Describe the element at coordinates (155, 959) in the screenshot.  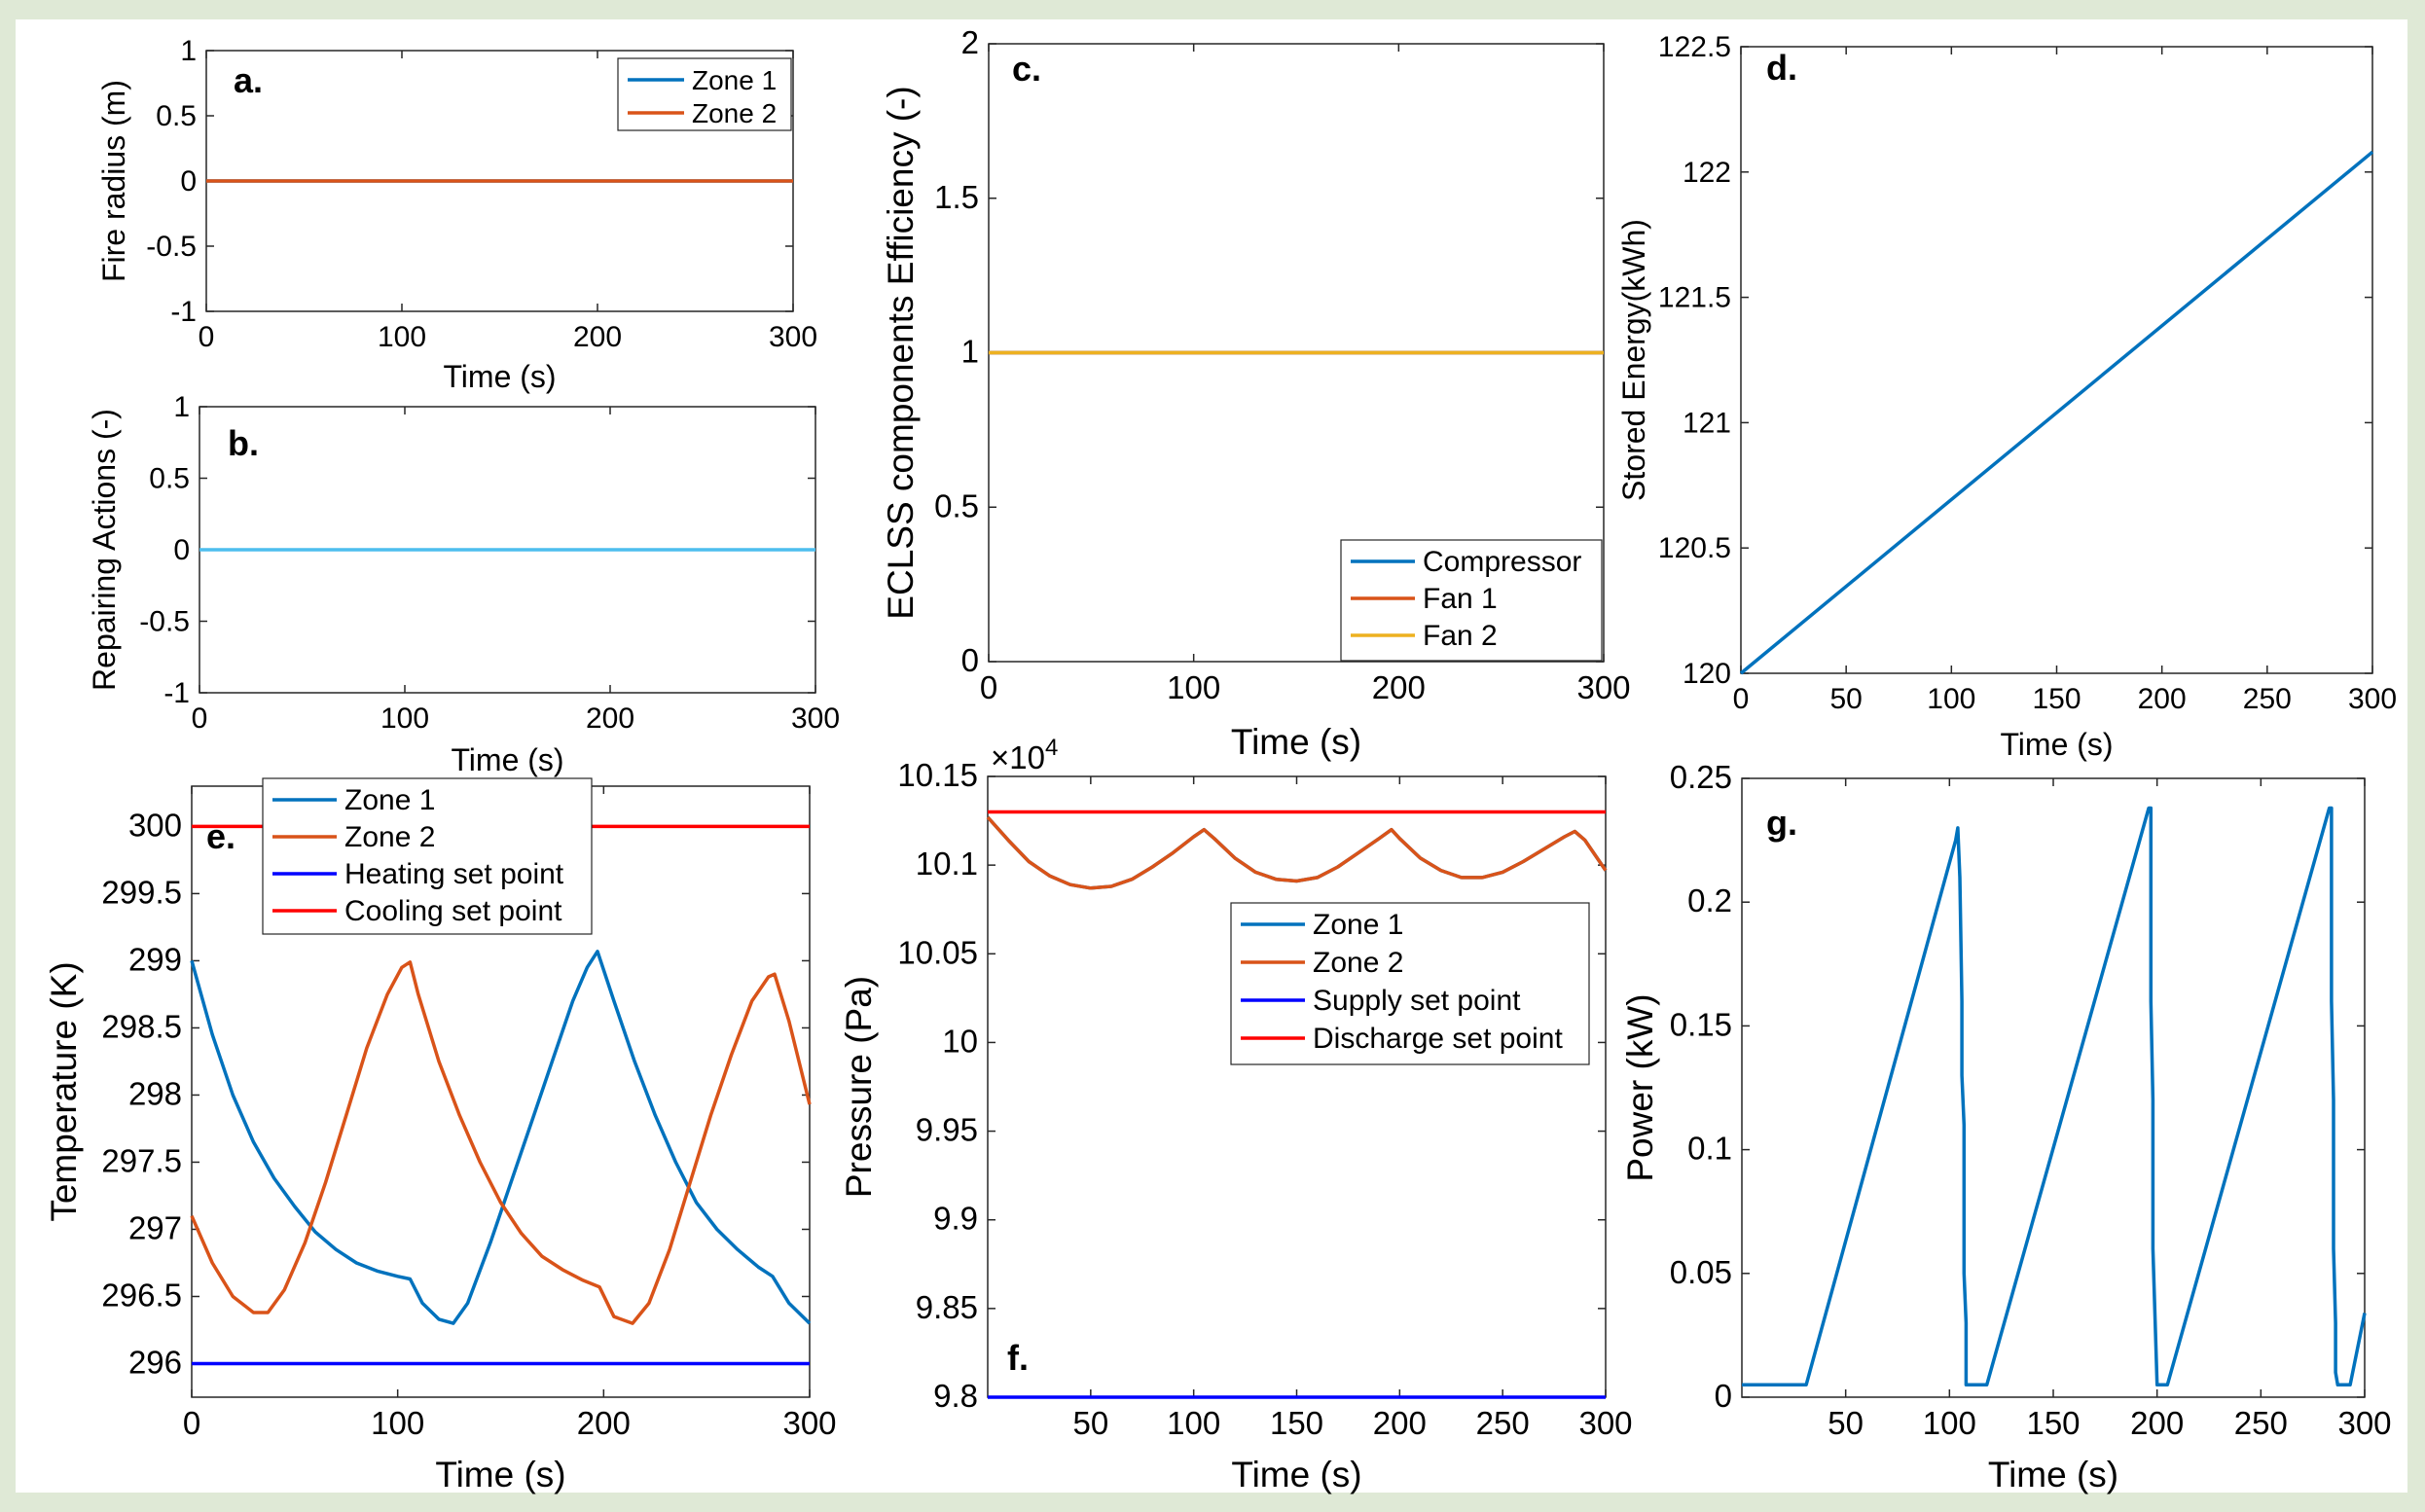
I see `y-tick-label: 299` at that location.